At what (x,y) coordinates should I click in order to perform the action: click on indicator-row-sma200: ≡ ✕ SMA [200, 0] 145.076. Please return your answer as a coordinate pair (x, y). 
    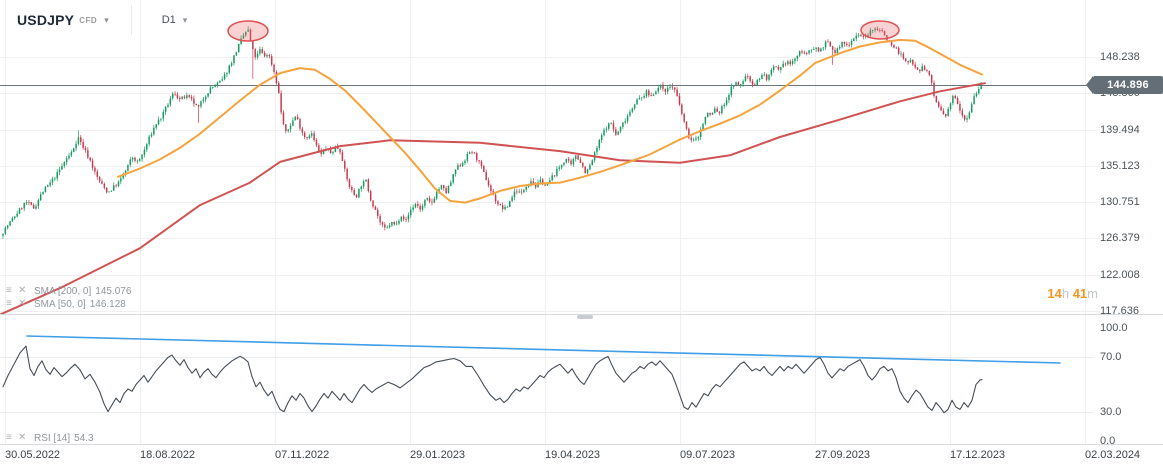
    Looking at the image, I should click on (68, 291).